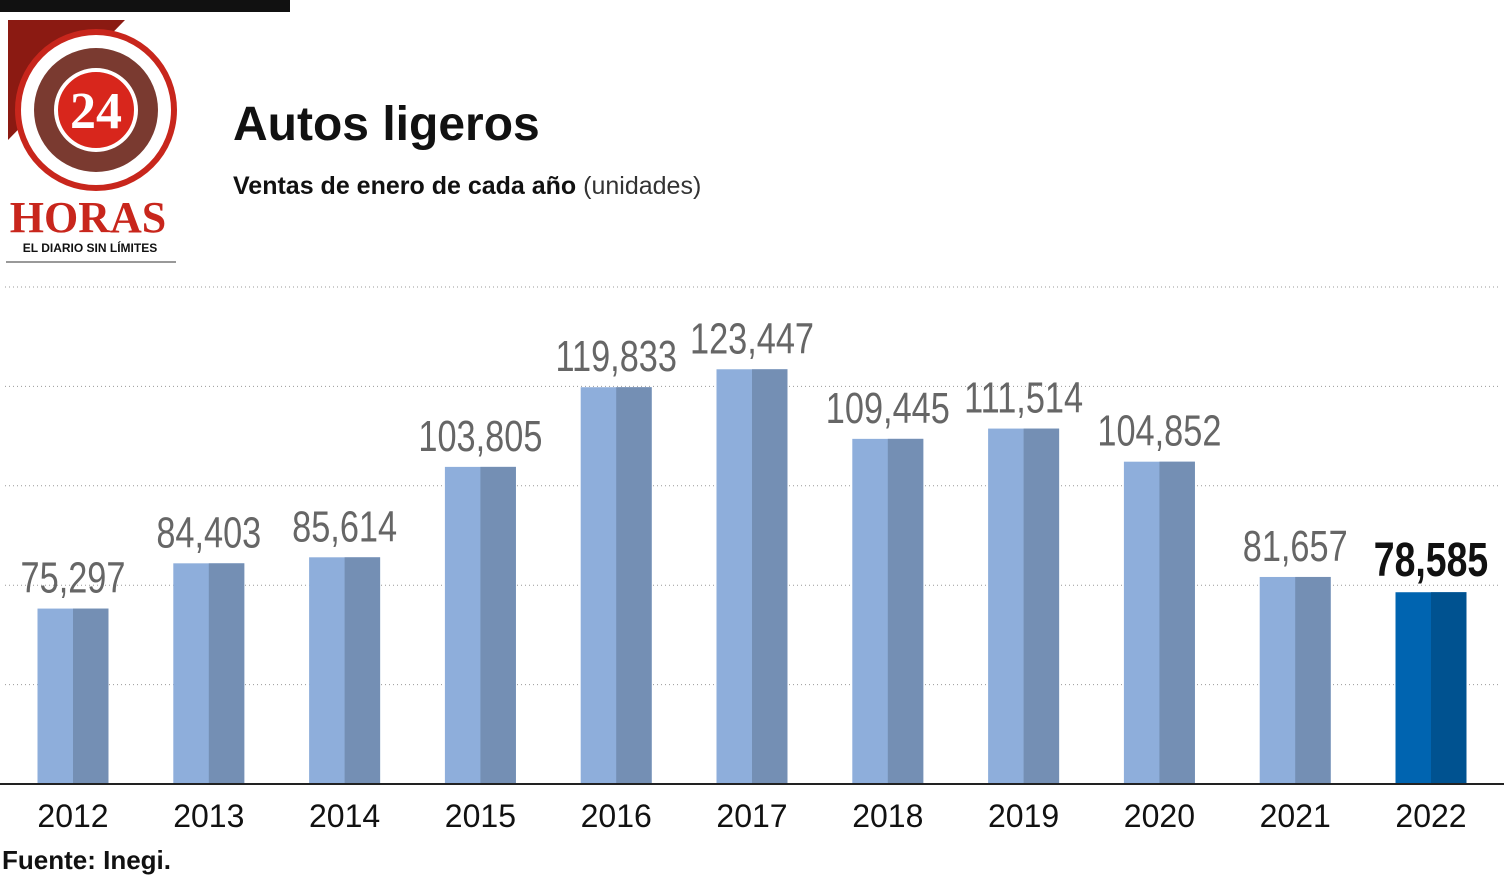 Image resolution: width=1504 pixels, height=876 pixels. Describe the element at coordinates (615, 356) in the screenshot. I see `value-label: 119,833` at that location.